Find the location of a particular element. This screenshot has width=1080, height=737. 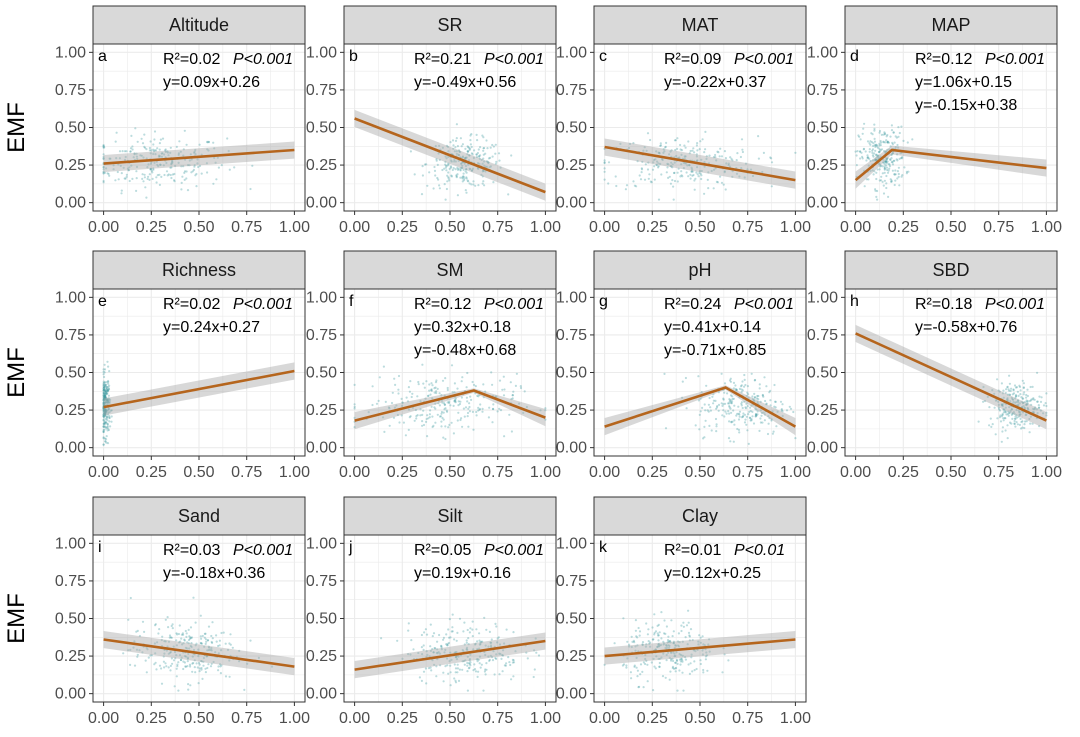

x-tick-label: 0.50 is located at coordinates (950, 472).